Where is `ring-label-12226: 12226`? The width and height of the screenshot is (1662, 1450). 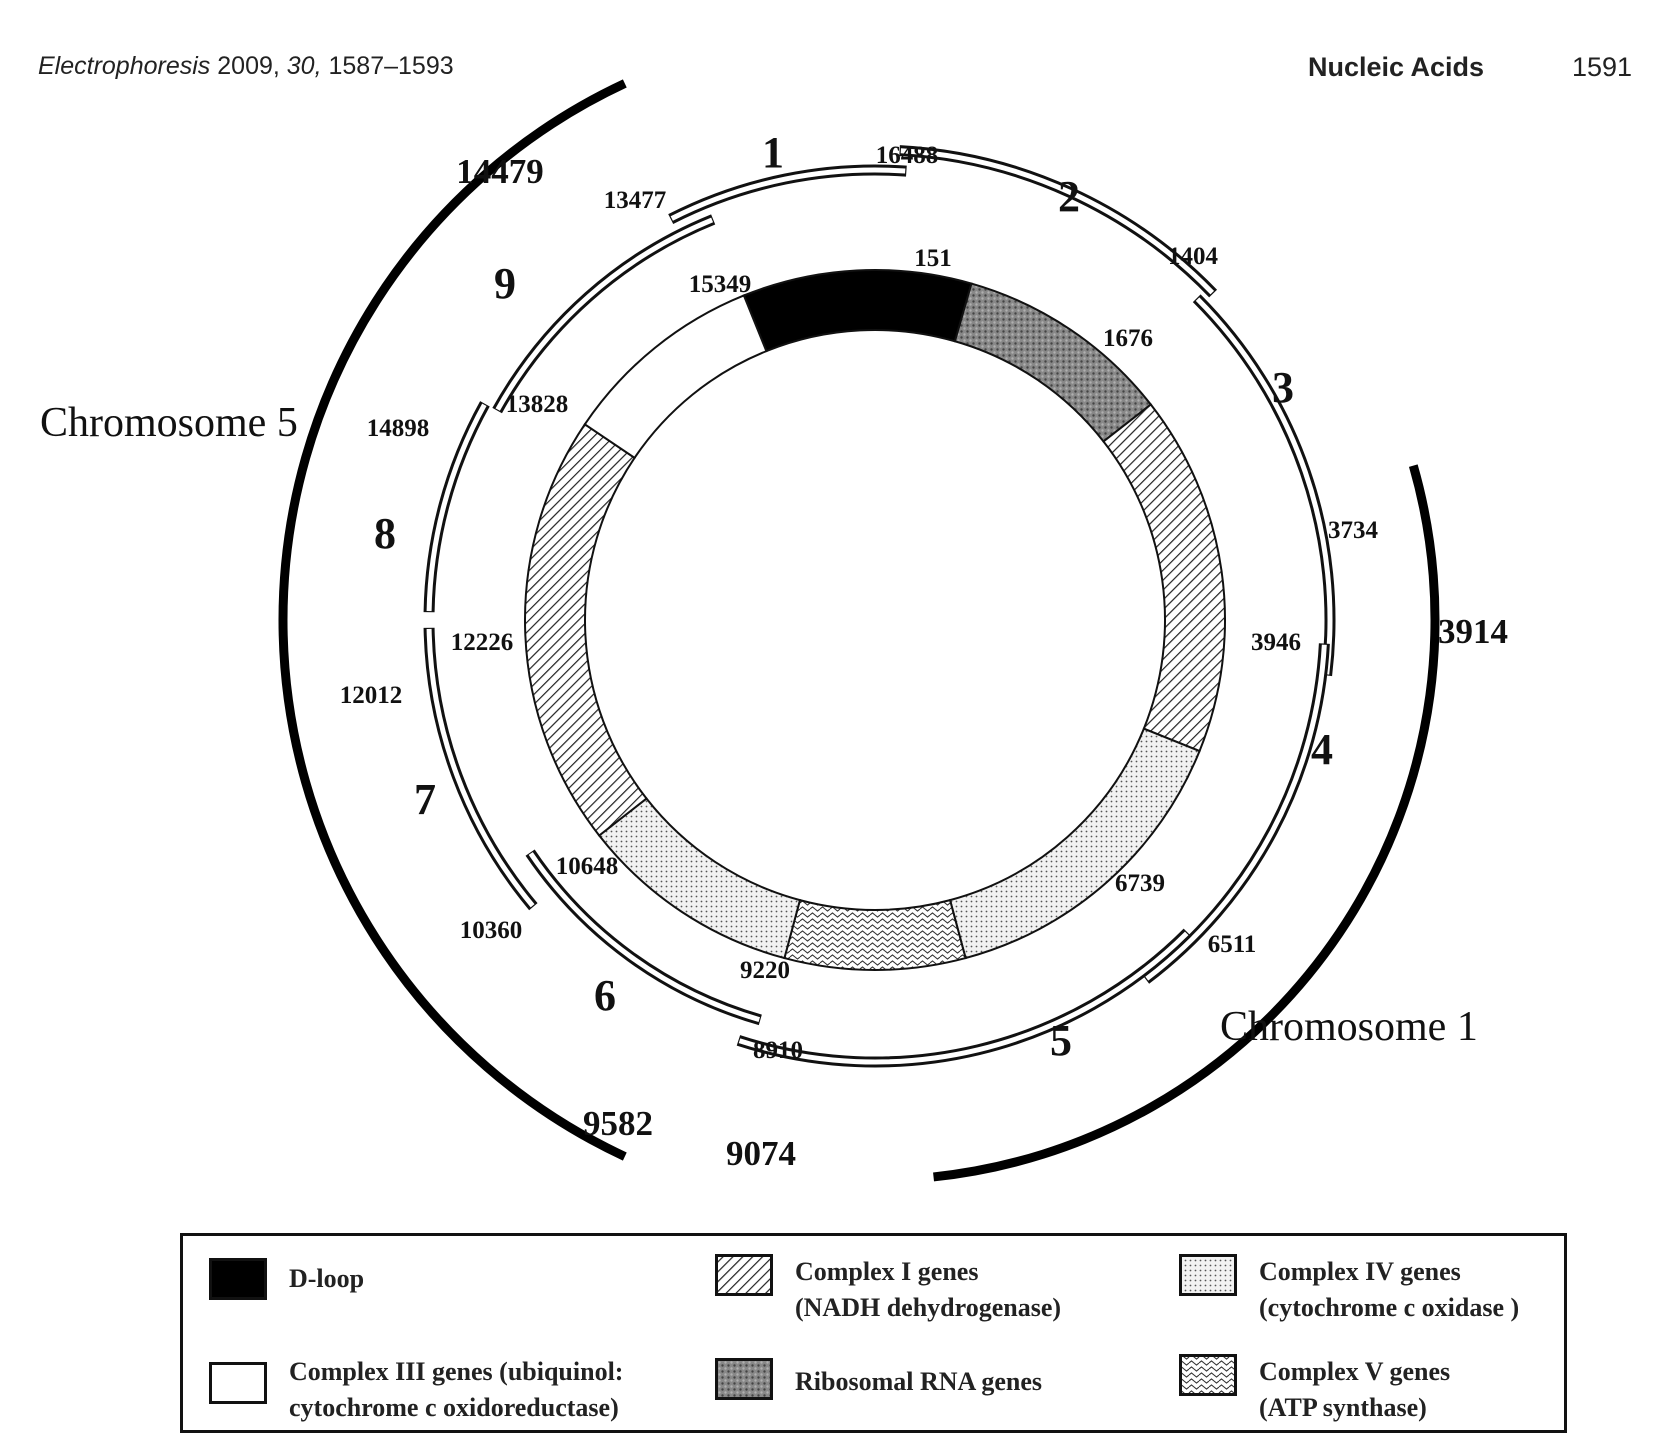
ring-label-12226: 12226 is located at coordinates (482, 642).